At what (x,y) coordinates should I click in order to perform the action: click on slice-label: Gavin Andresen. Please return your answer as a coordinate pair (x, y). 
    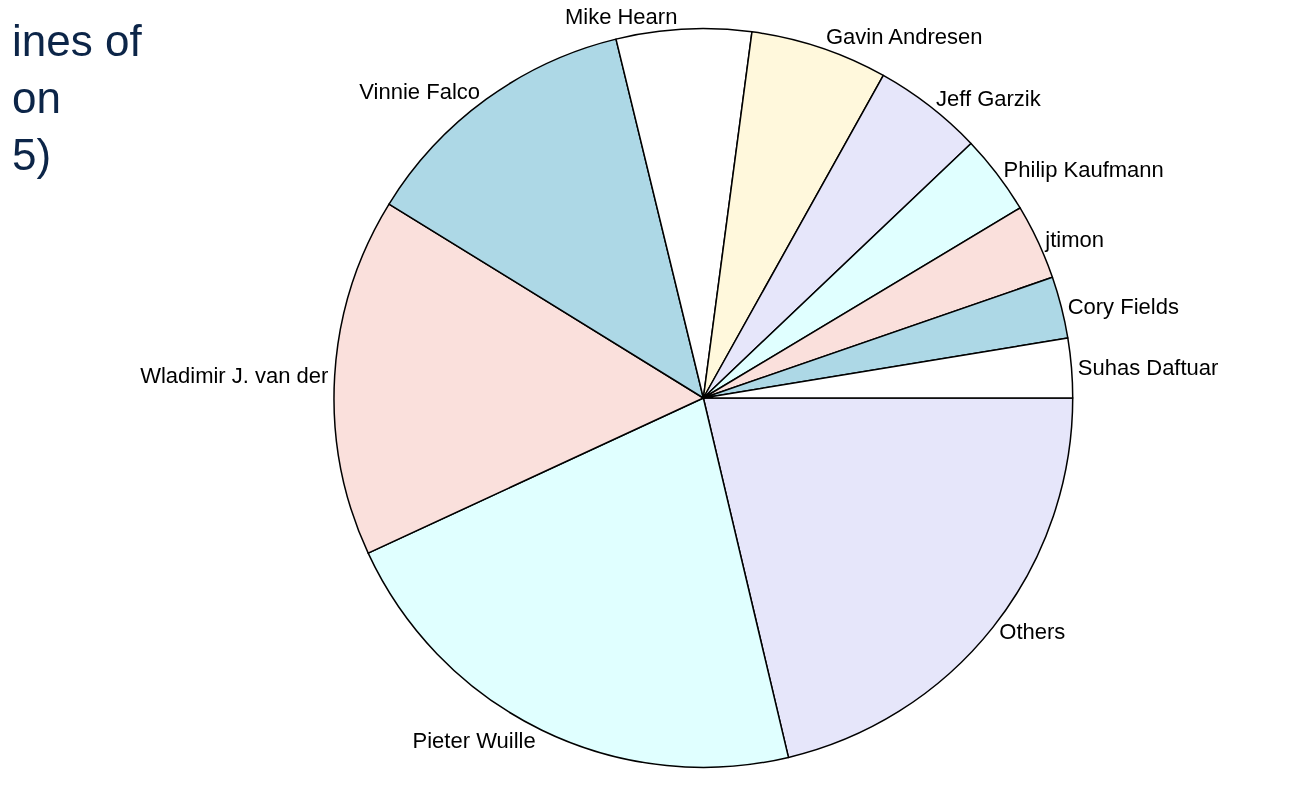
    Looking at the image, I should click on (904, 36).